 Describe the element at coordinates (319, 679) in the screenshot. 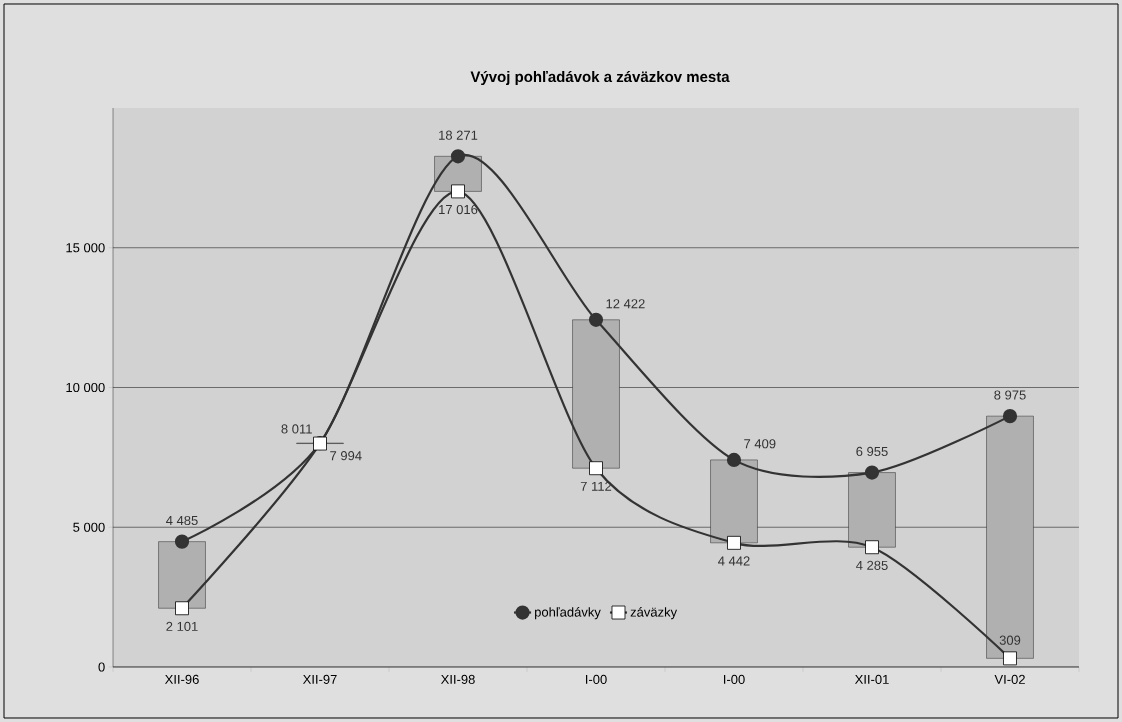

I see `x-tick-label: XII-97` at that location.